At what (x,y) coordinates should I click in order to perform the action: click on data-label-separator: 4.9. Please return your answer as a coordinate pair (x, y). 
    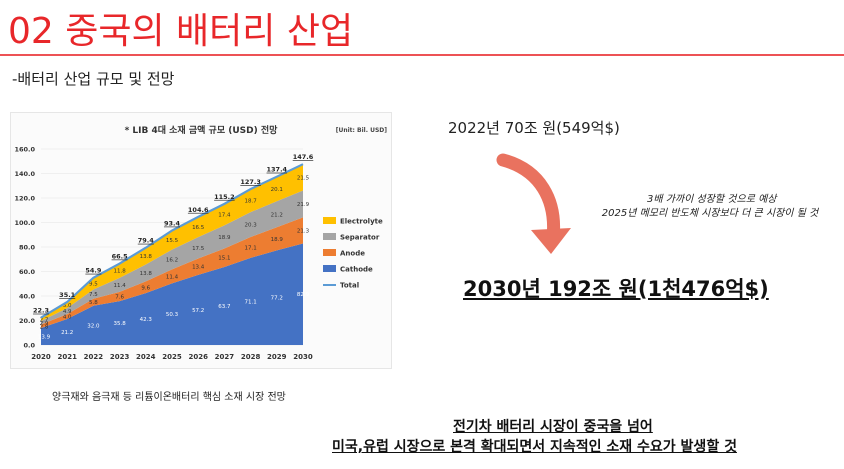
    Looking at the image, I should click on (67, 312).